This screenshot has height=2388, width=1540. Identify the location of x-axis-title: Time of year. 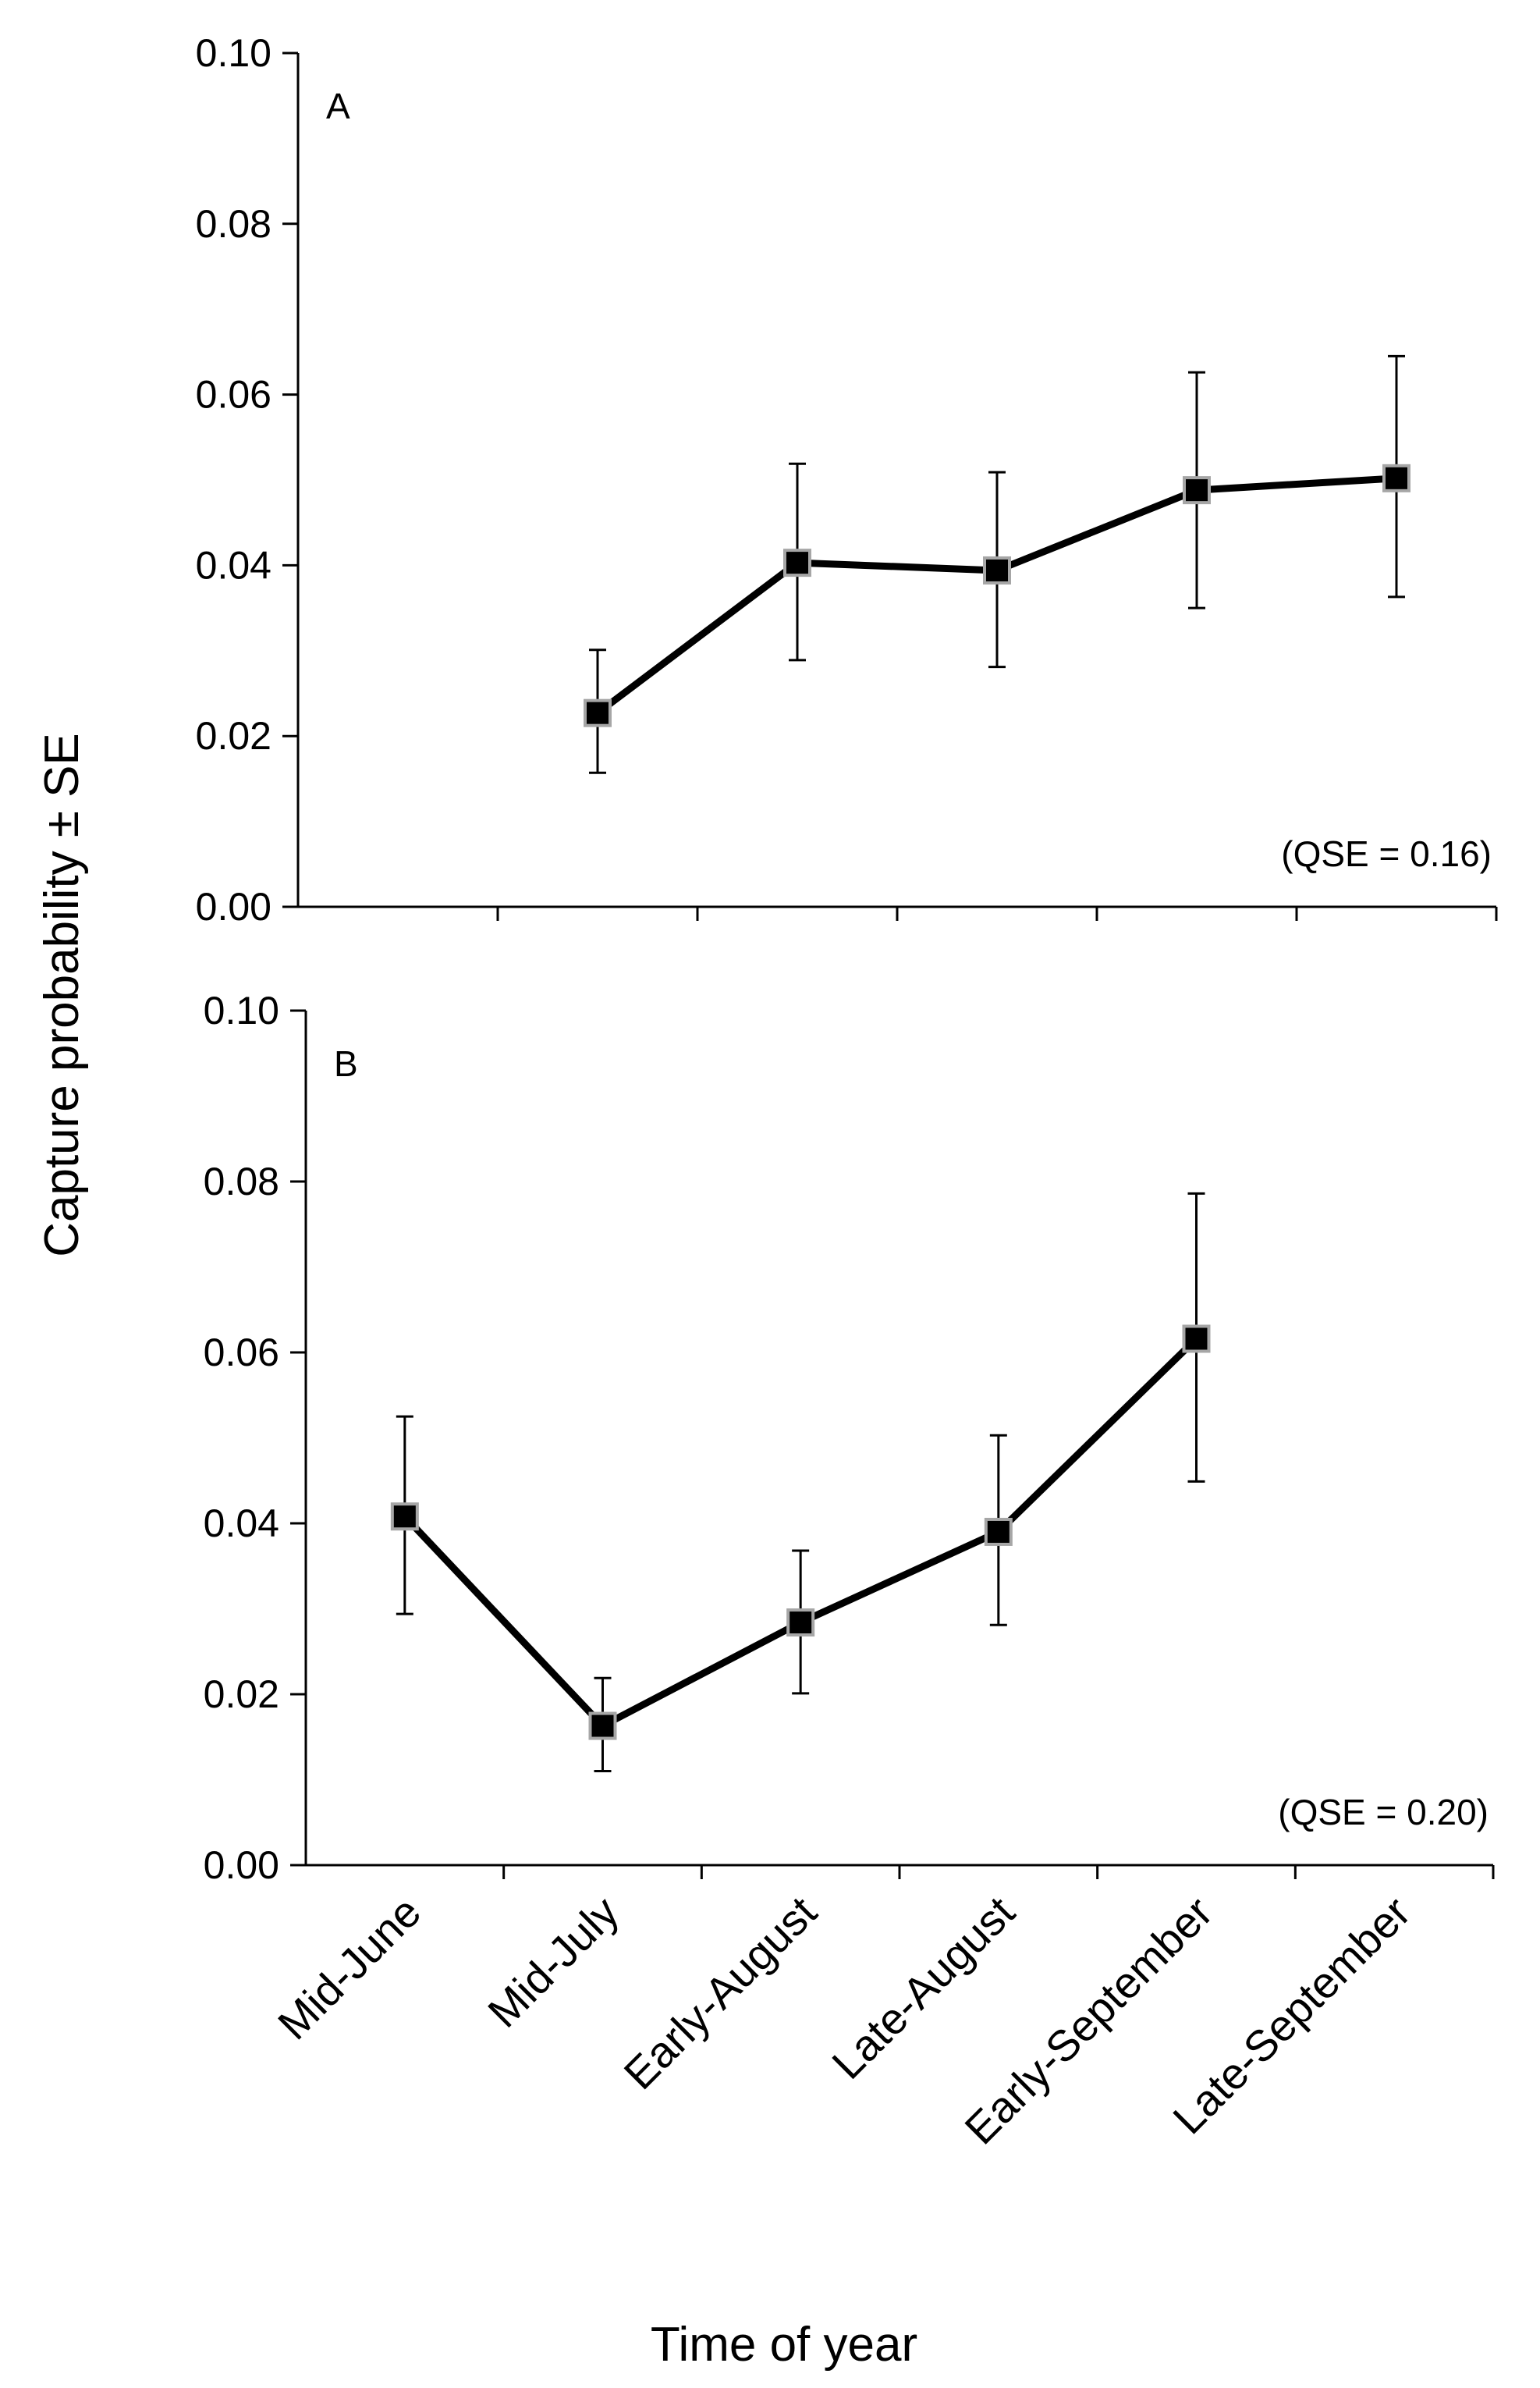
(784, 2345).